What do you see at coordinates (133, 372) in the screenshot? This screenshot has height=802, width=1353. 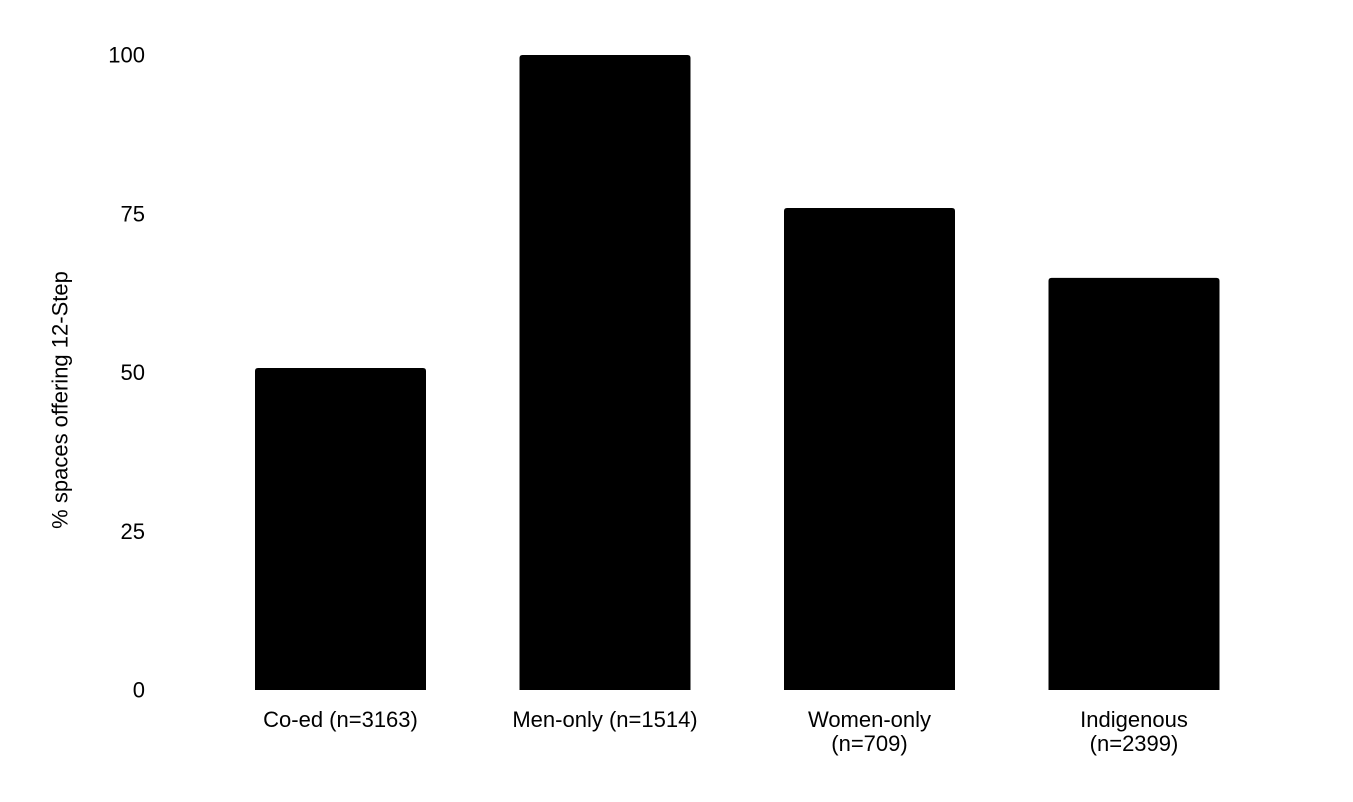 I see `y-tick-label: 50` at bounding box center [133, 372].